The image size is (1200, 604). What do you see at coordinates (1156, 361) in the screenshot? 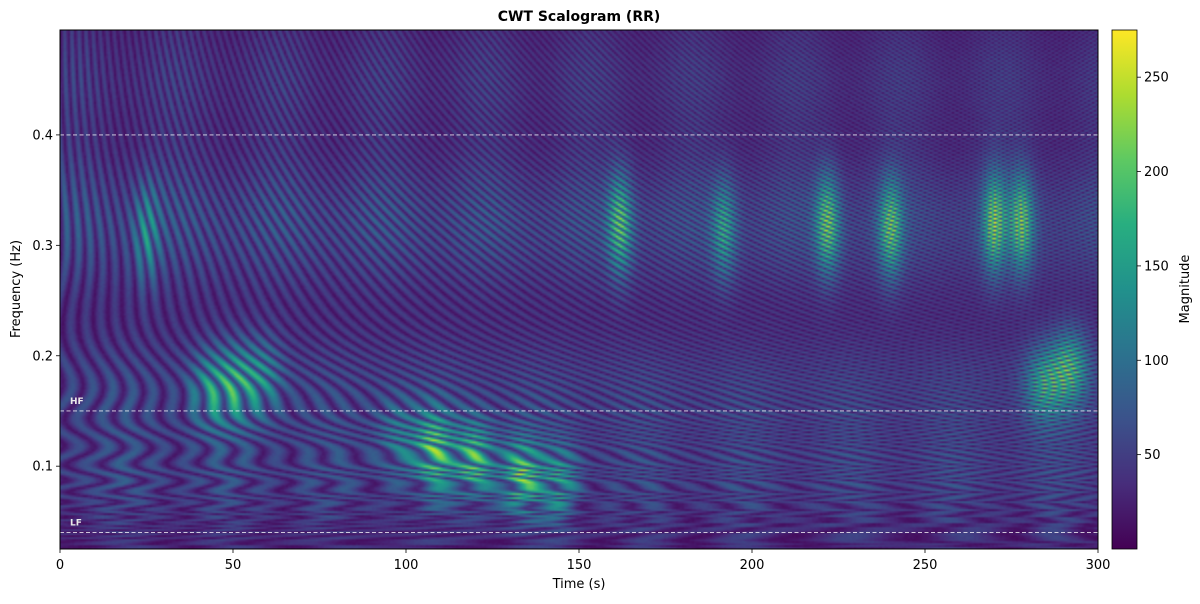
I see `colorbar-tick-label: 100` at bounding box center [1156, 361].